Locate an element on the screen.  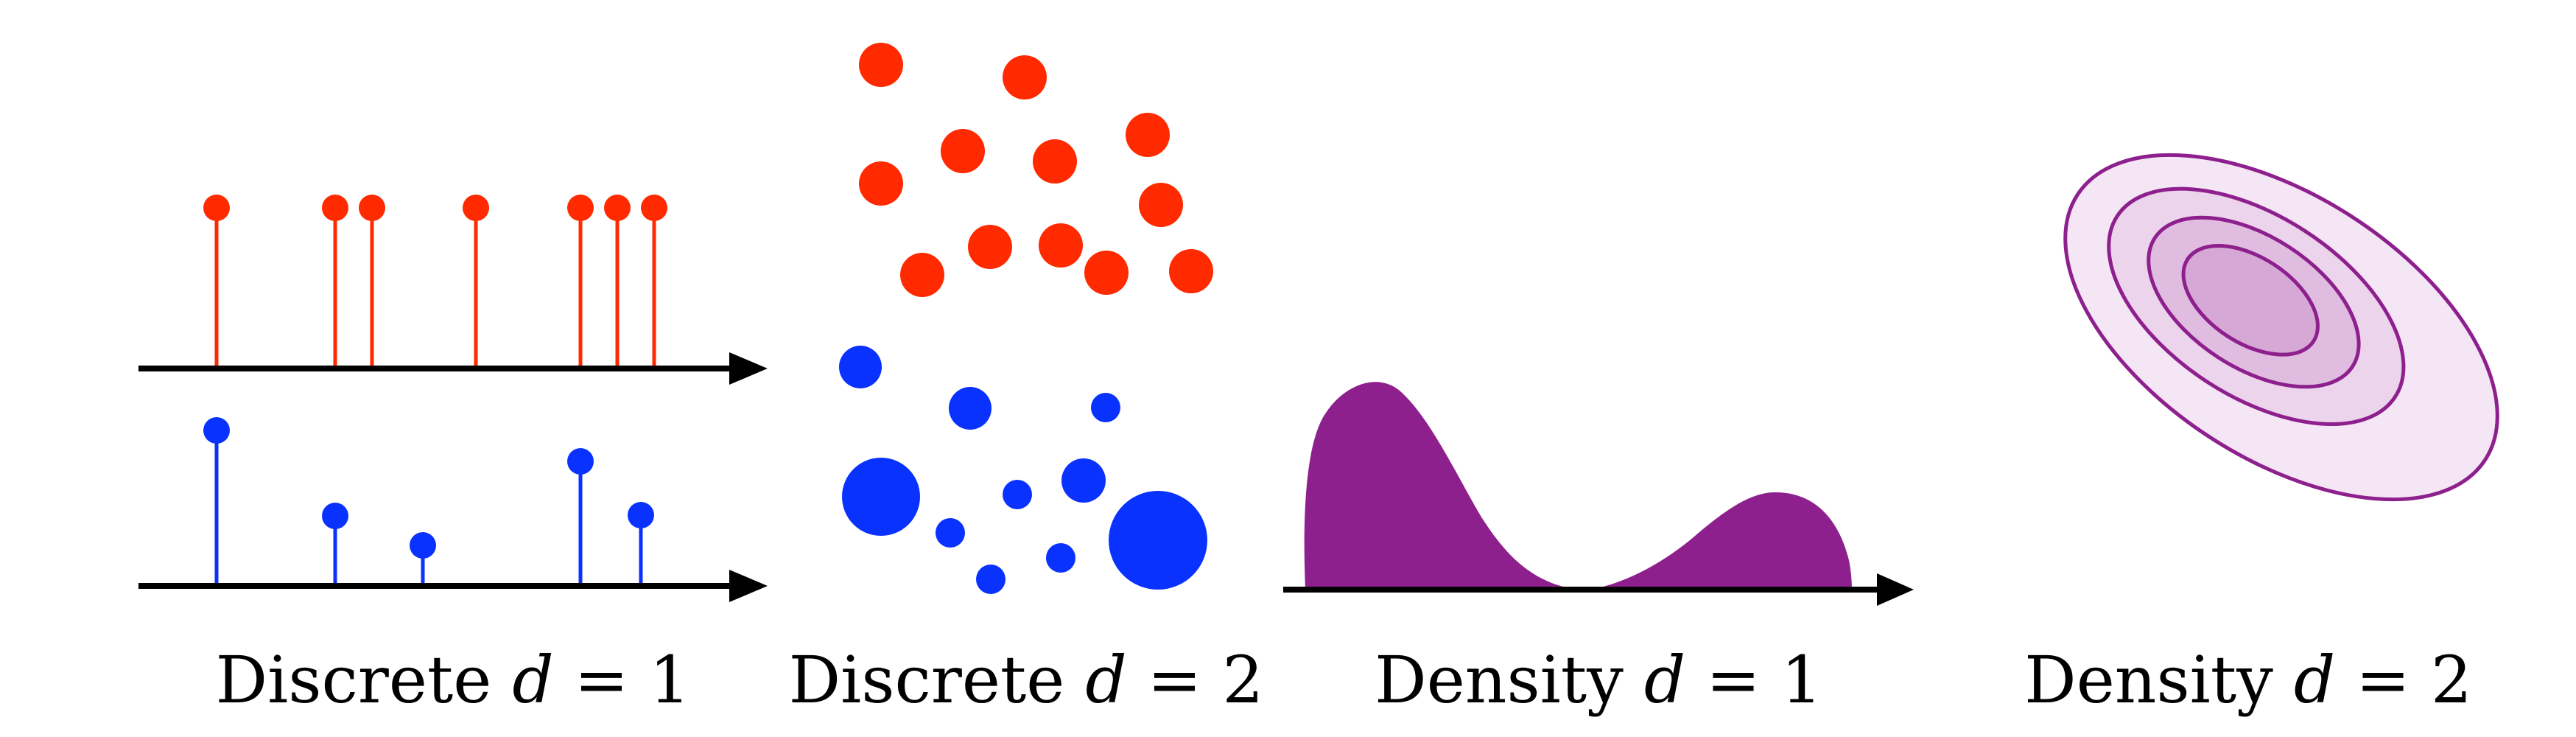
red-points is located at coordinates (1036, 170).